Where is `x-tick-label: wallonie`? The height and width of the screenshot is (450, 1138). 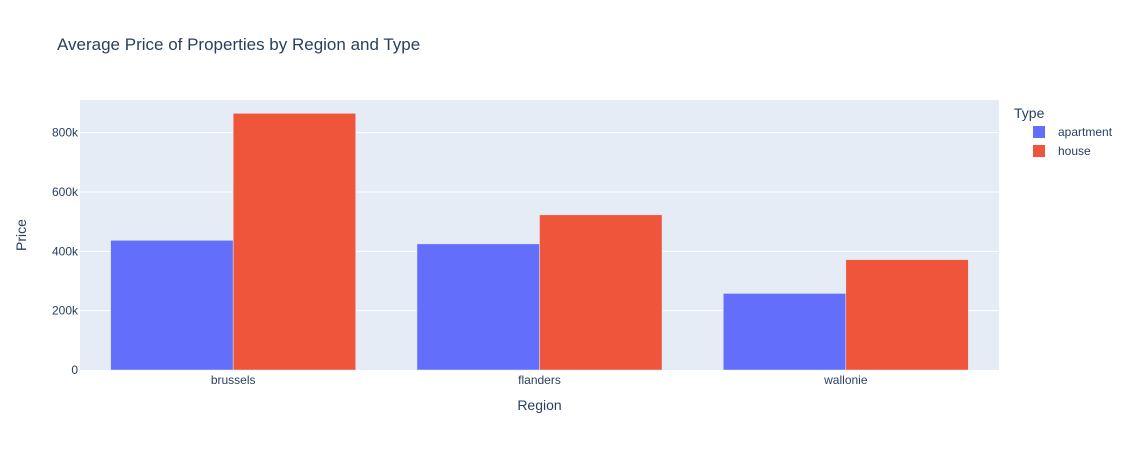 x-tick-label: wallonie is located at coordinates (845, 380).